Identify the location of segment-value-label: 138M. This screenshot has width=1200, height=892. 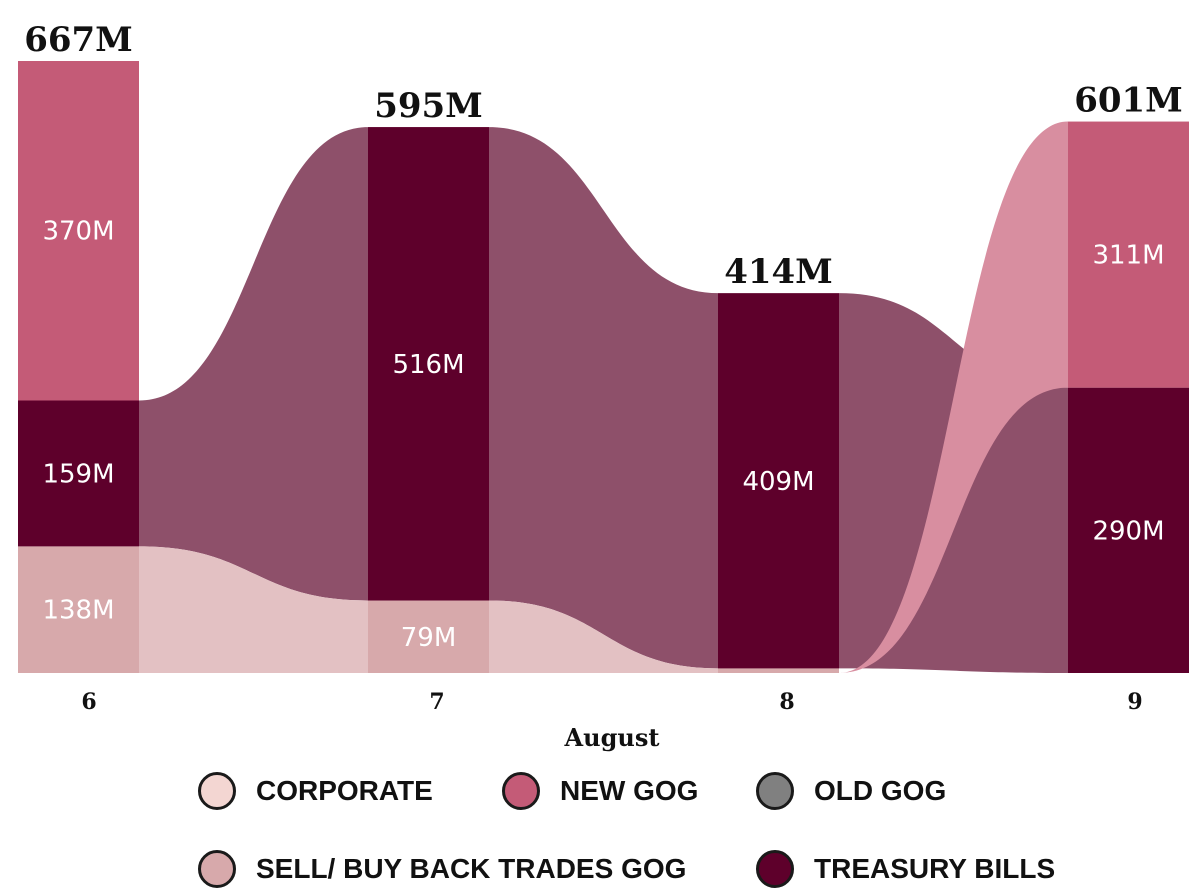
(78, 611).